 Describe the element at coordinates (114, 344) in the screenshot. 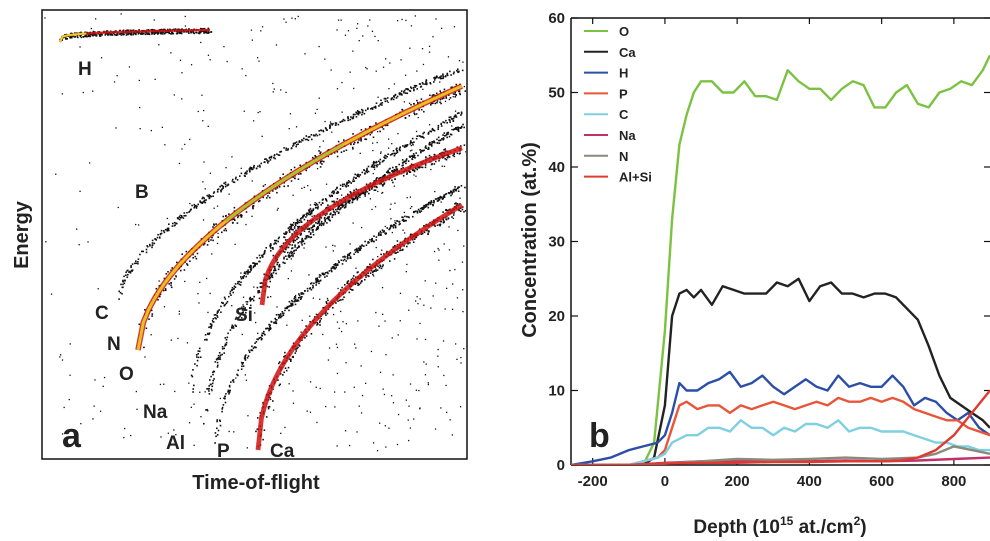

I see `element-label-N: N` at that location.